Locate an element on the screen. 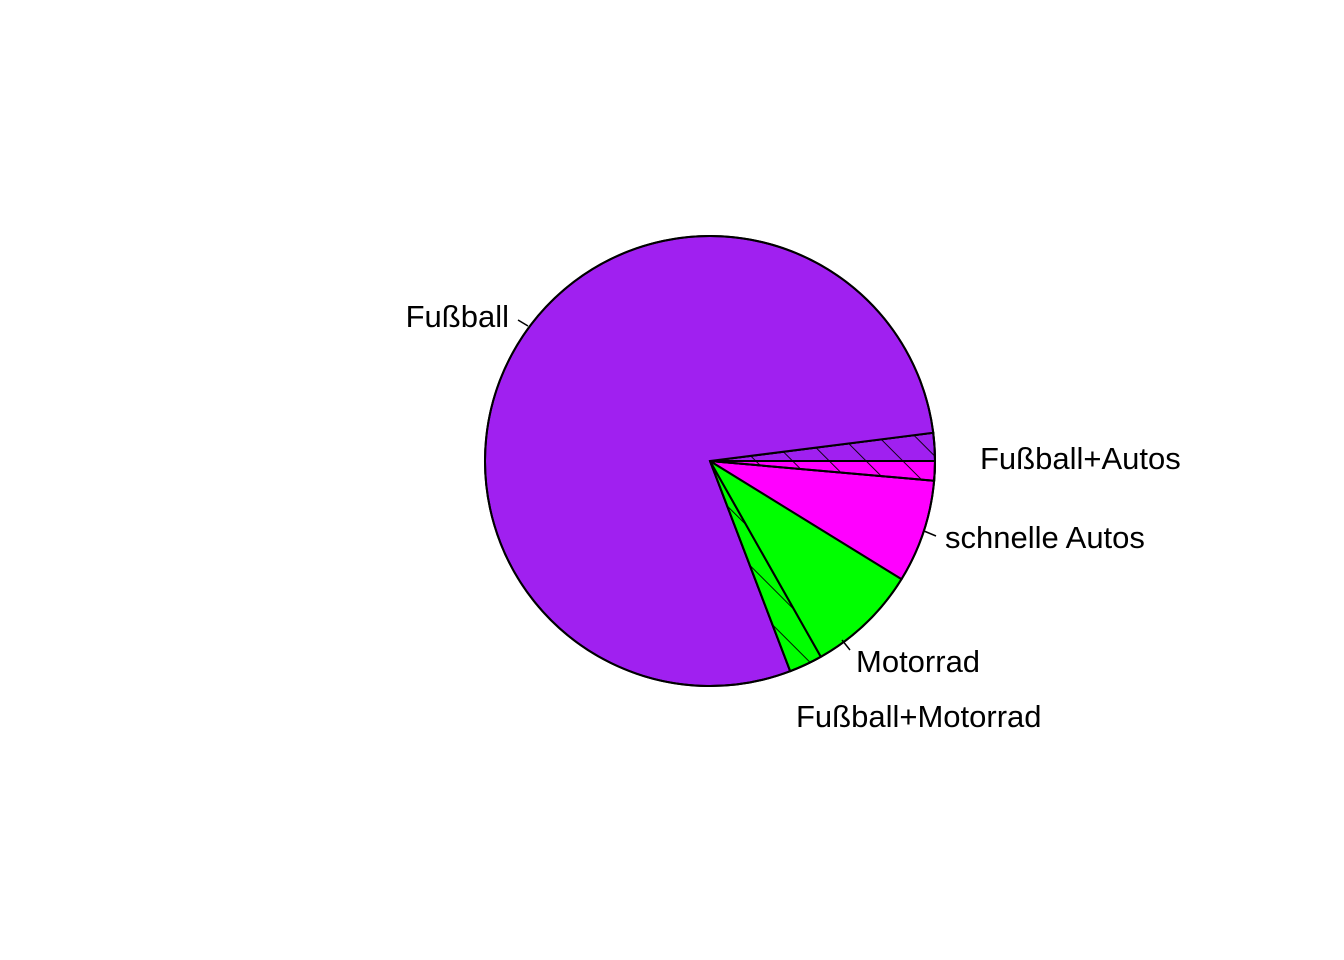 Image resolution: width=1344 pixels, height=960 pixels. tick-schnelle-autos is located at coordinates (930, 533).